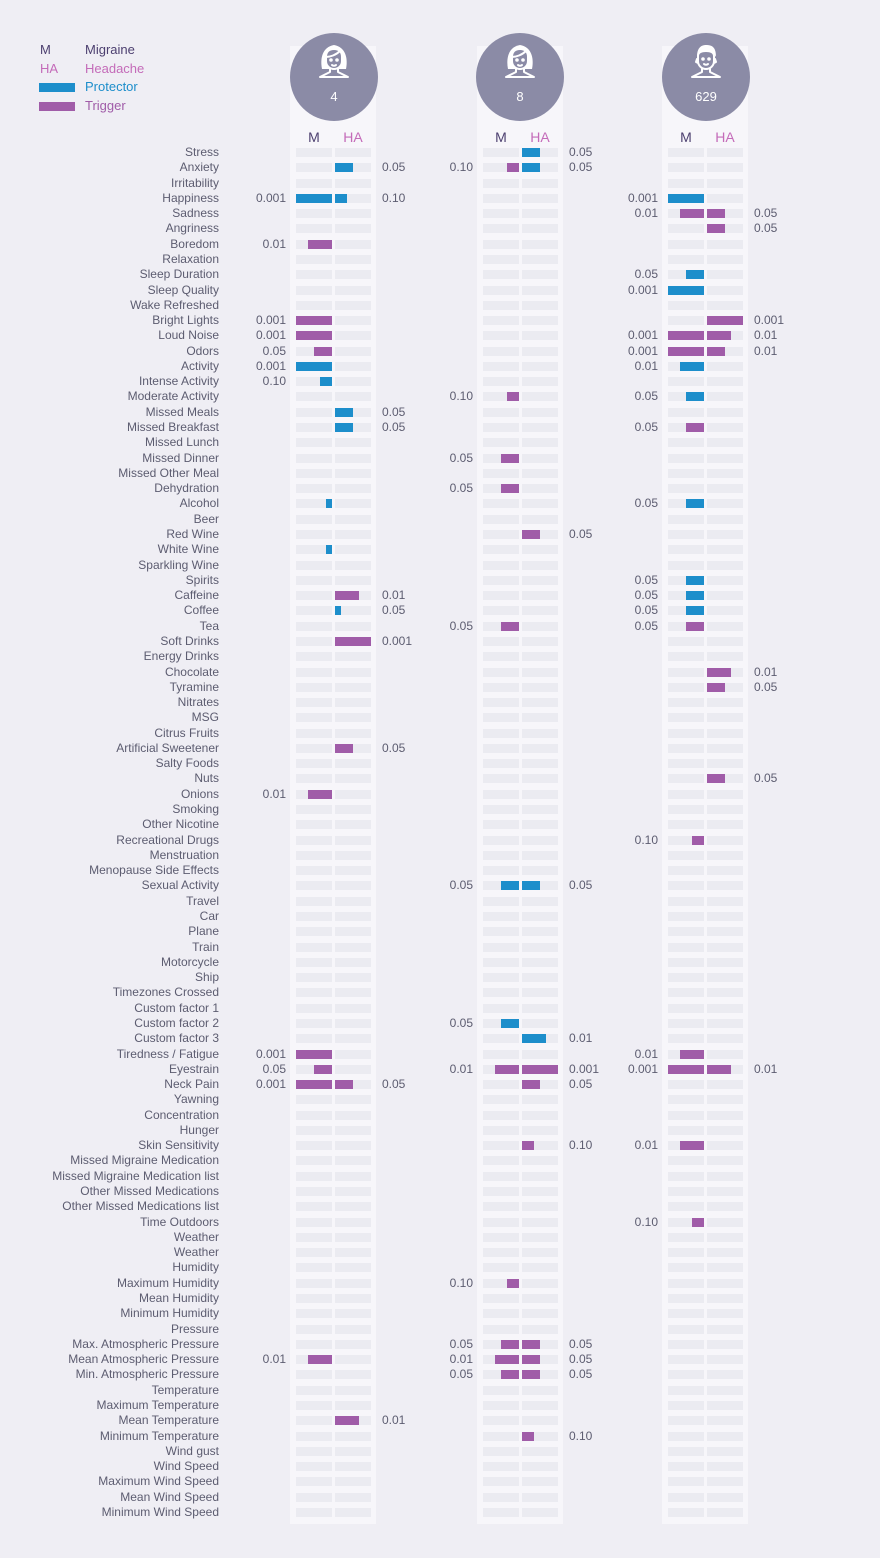 This screenshot has height=1558, width=880. Describe the element at coordinates (192, 228) in the screenshot. I see `factor-label: Angriness` at that location.